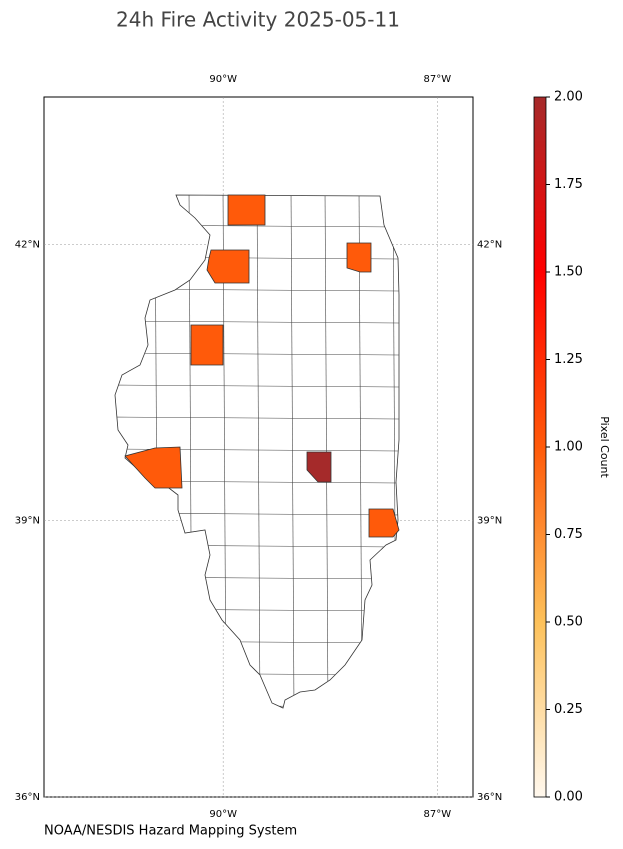 The height and width of the screenshot is (849, 623). I want to click on colorbar, so click(540, 447).